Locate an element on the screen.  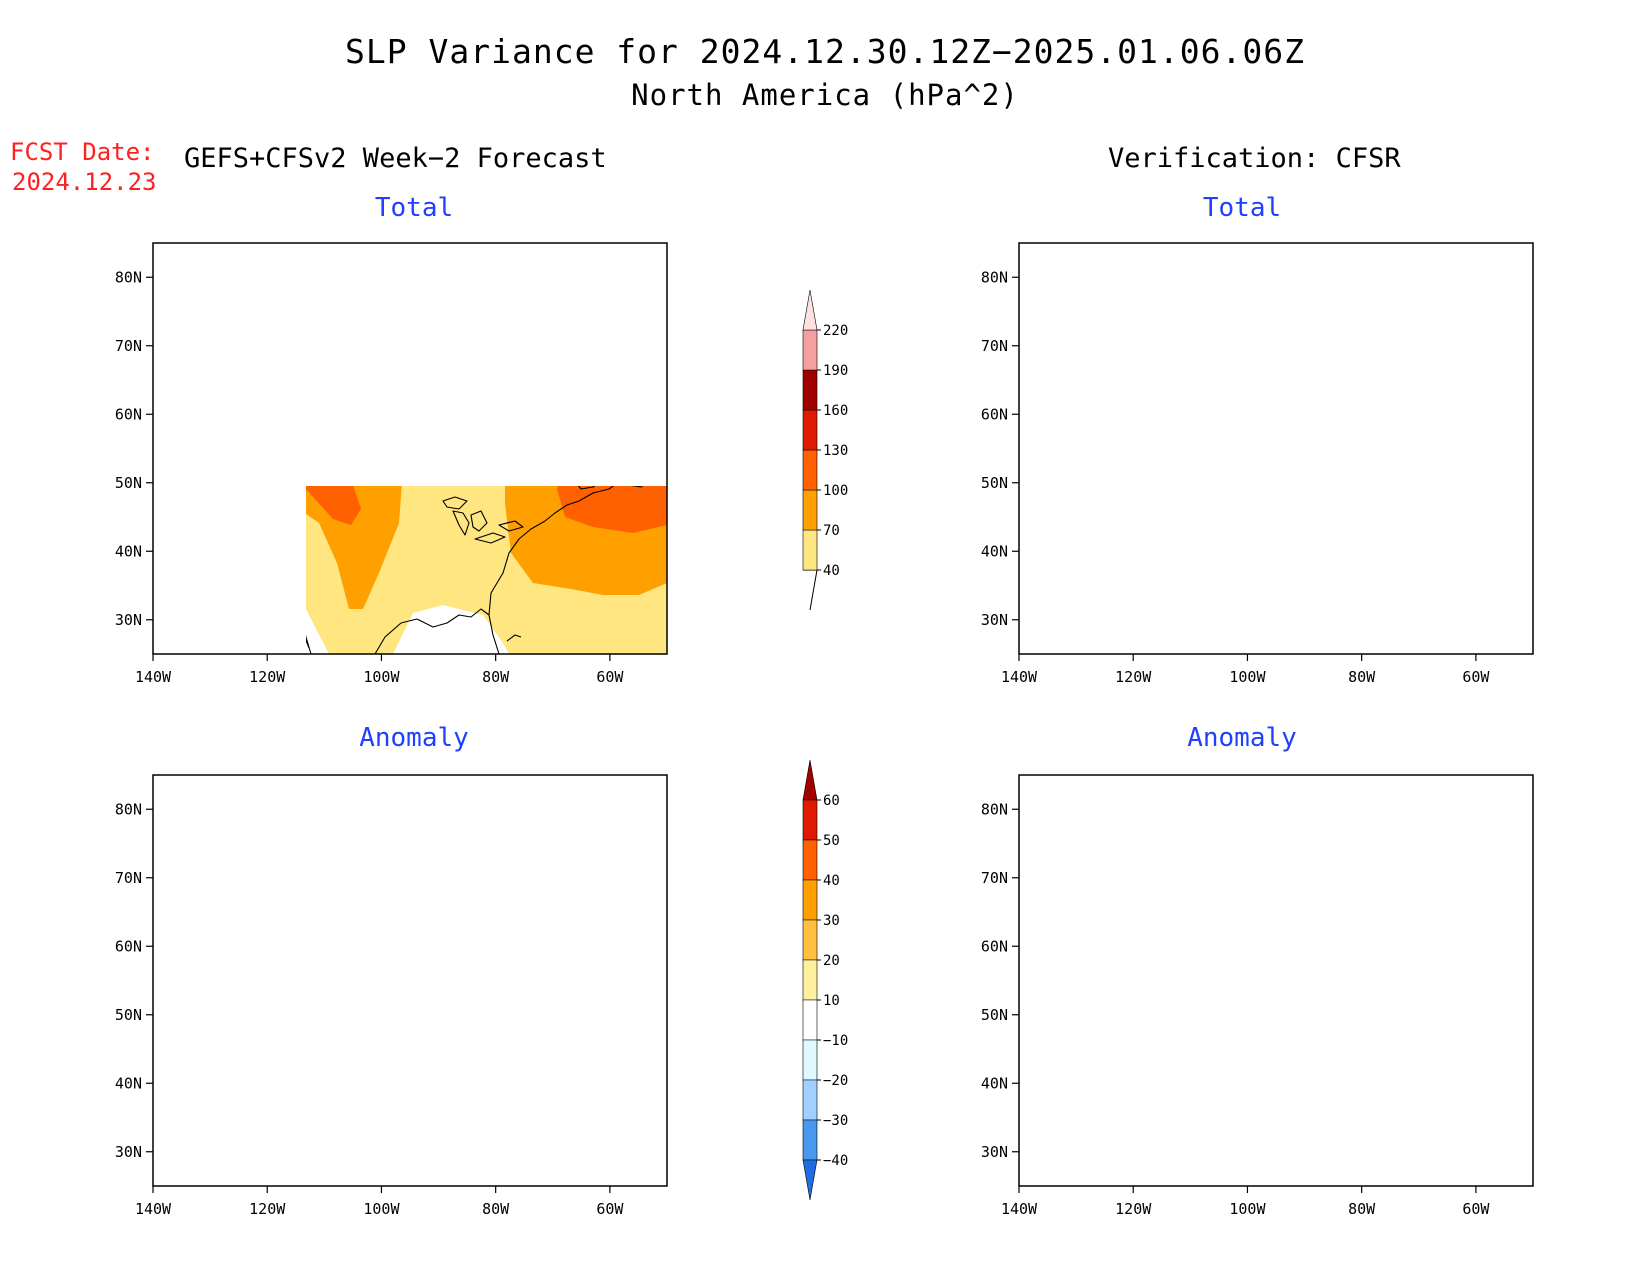
forecast-anomaly-frame is located at coordinates (410, 980).